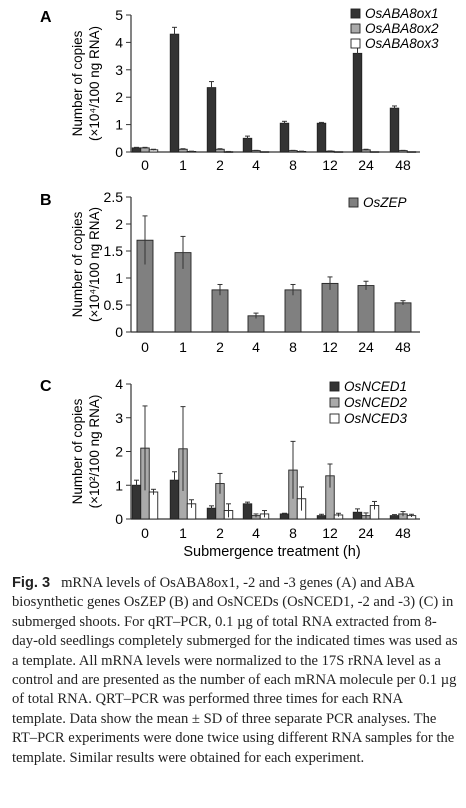 This screenshot has height=808, width=466. What do you see at coordinates (46, 200) in the screenshot?
I see `panel-label: B` at bounding box center [46, 200].